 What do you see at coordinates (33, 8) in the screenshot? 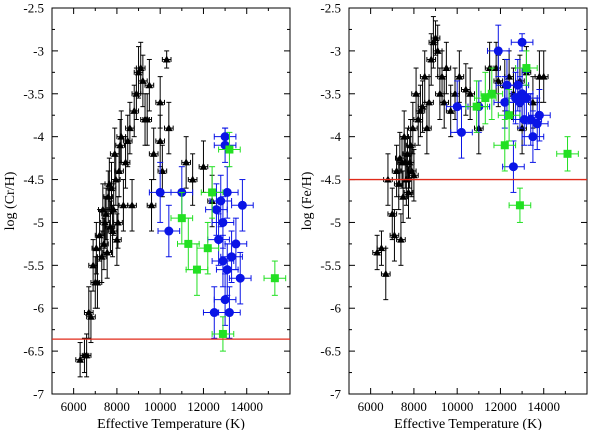
I see `y-tick-label: -2.5` at bounding box center [33, 8].